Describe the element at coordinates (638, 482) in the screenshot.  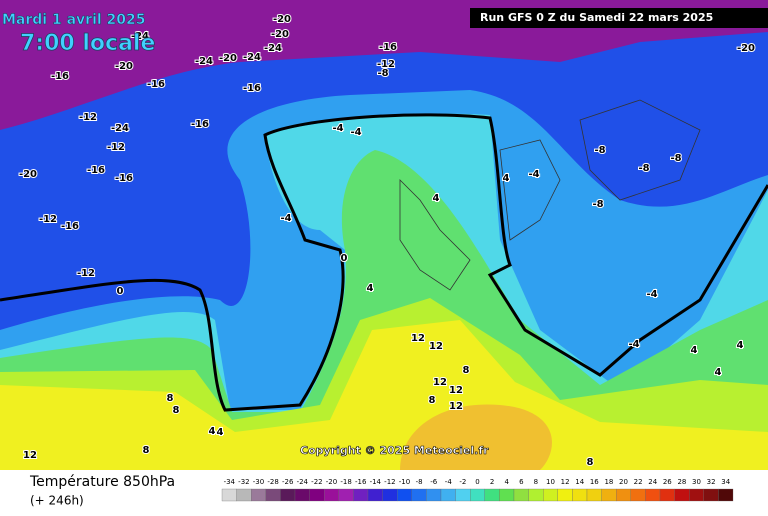
I see `legend-label: 22` at that location.